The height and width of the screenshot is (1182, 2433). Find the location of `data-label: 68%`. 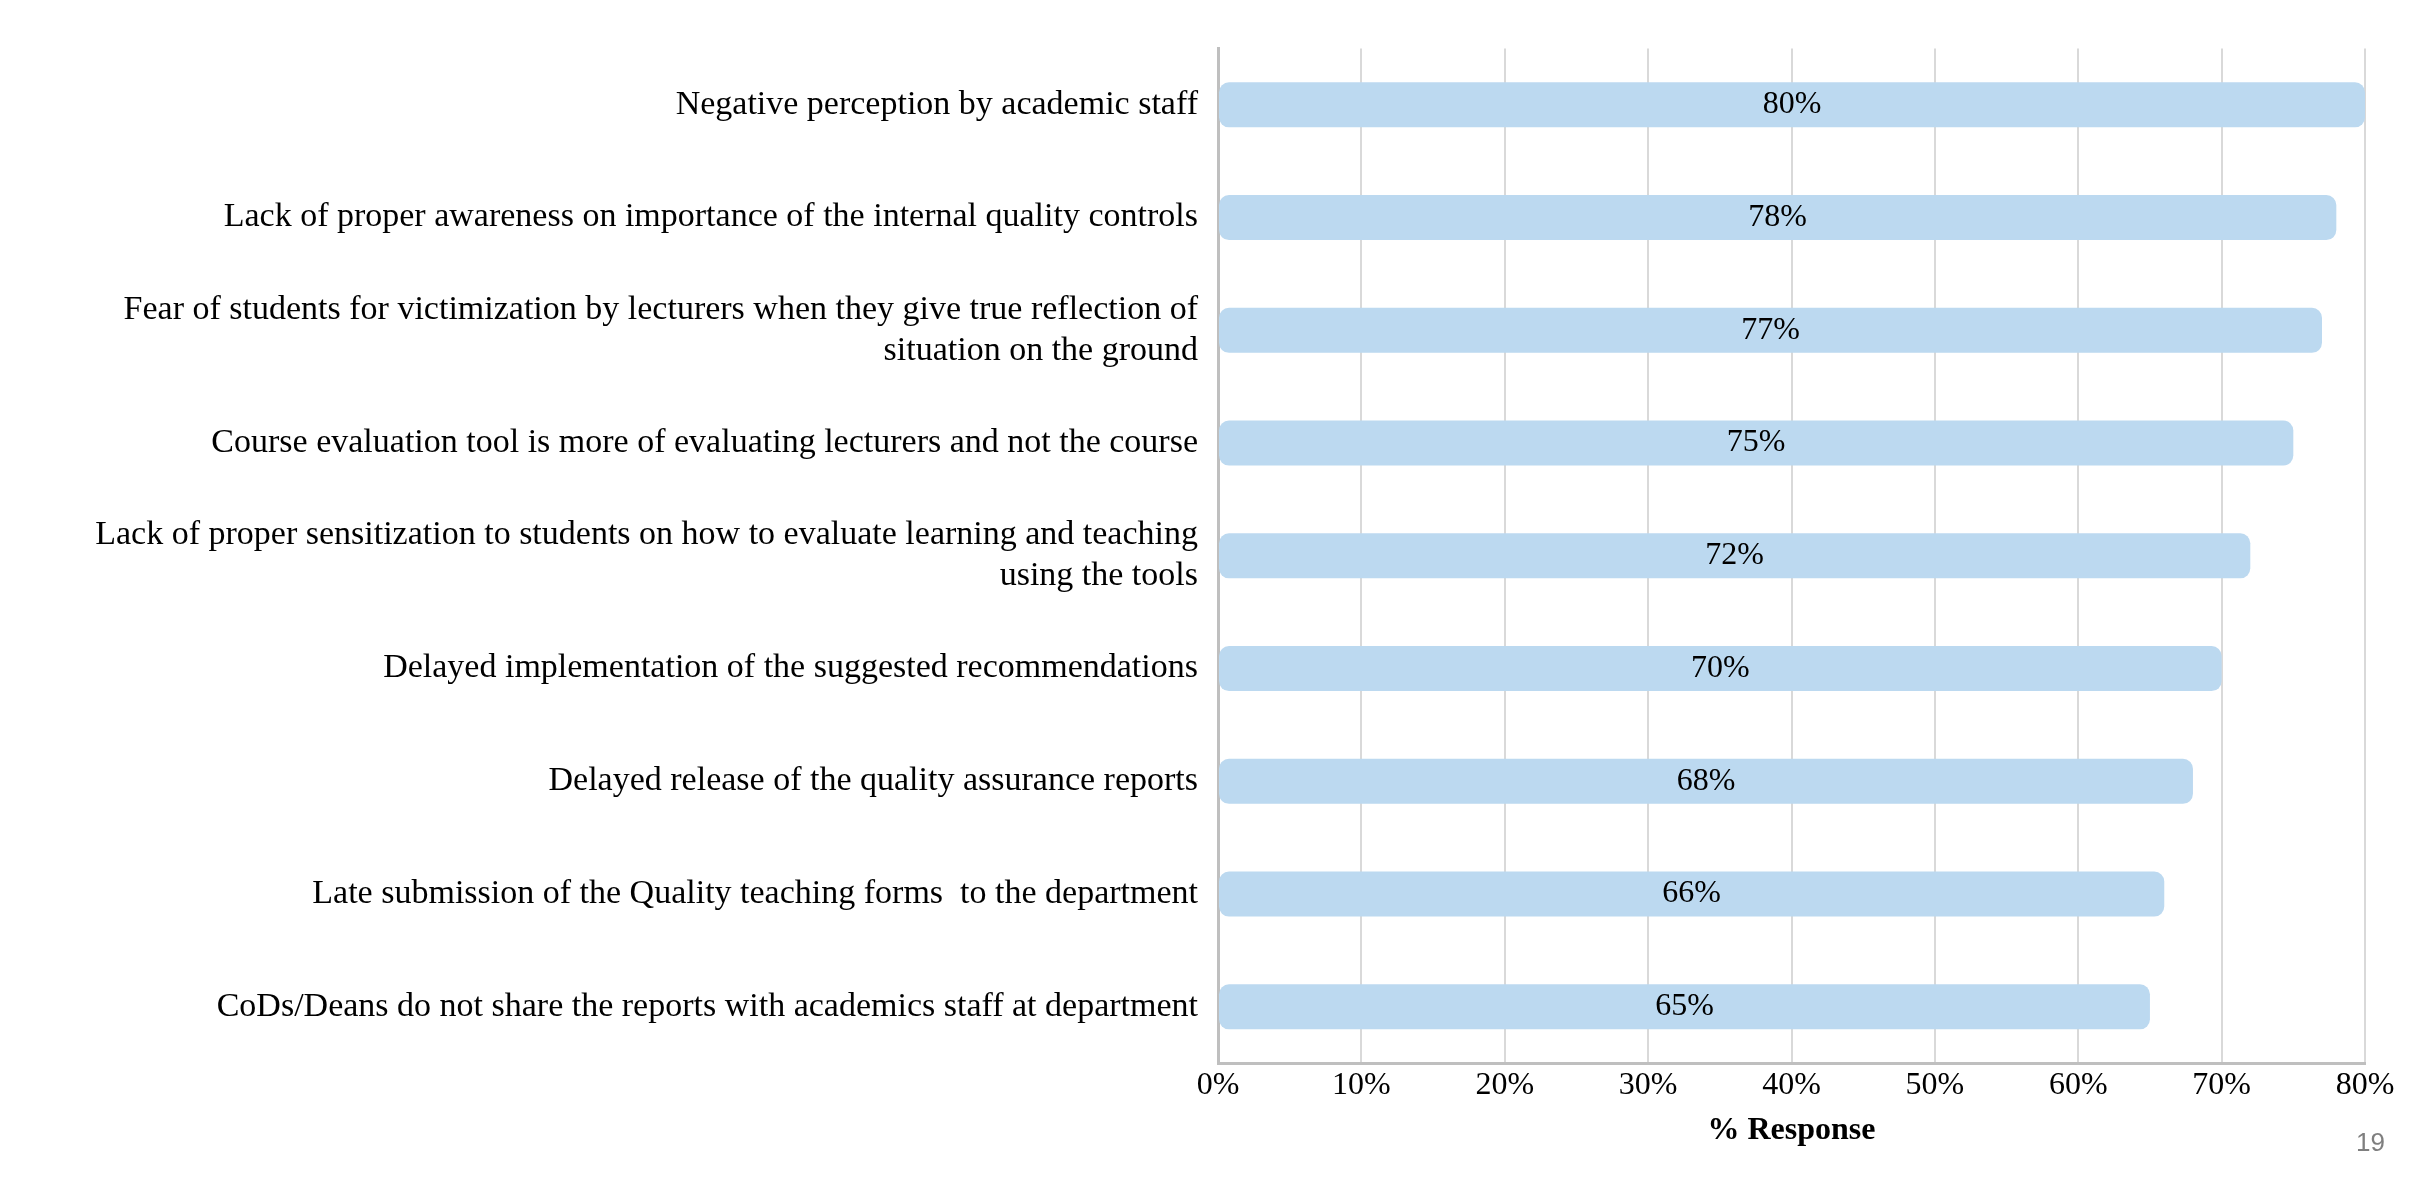

data-label: 68% is located at coordinates (1706, 778).